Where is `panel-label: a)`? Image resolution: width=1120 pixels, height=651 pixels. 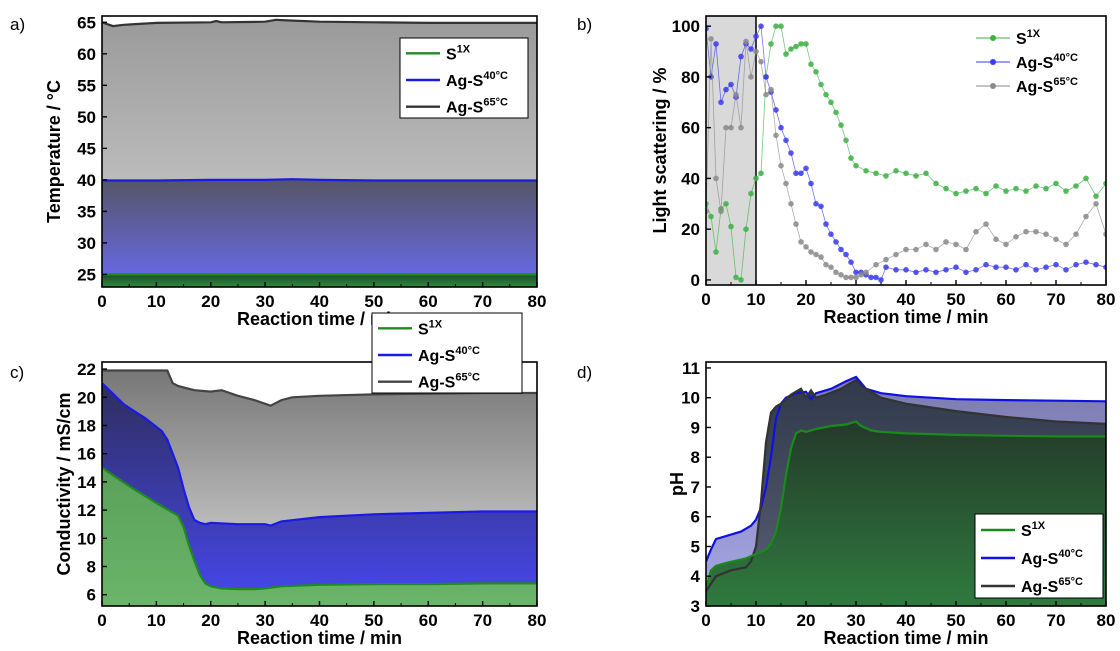 panel-label: a) is located at coordinates (17, 24).